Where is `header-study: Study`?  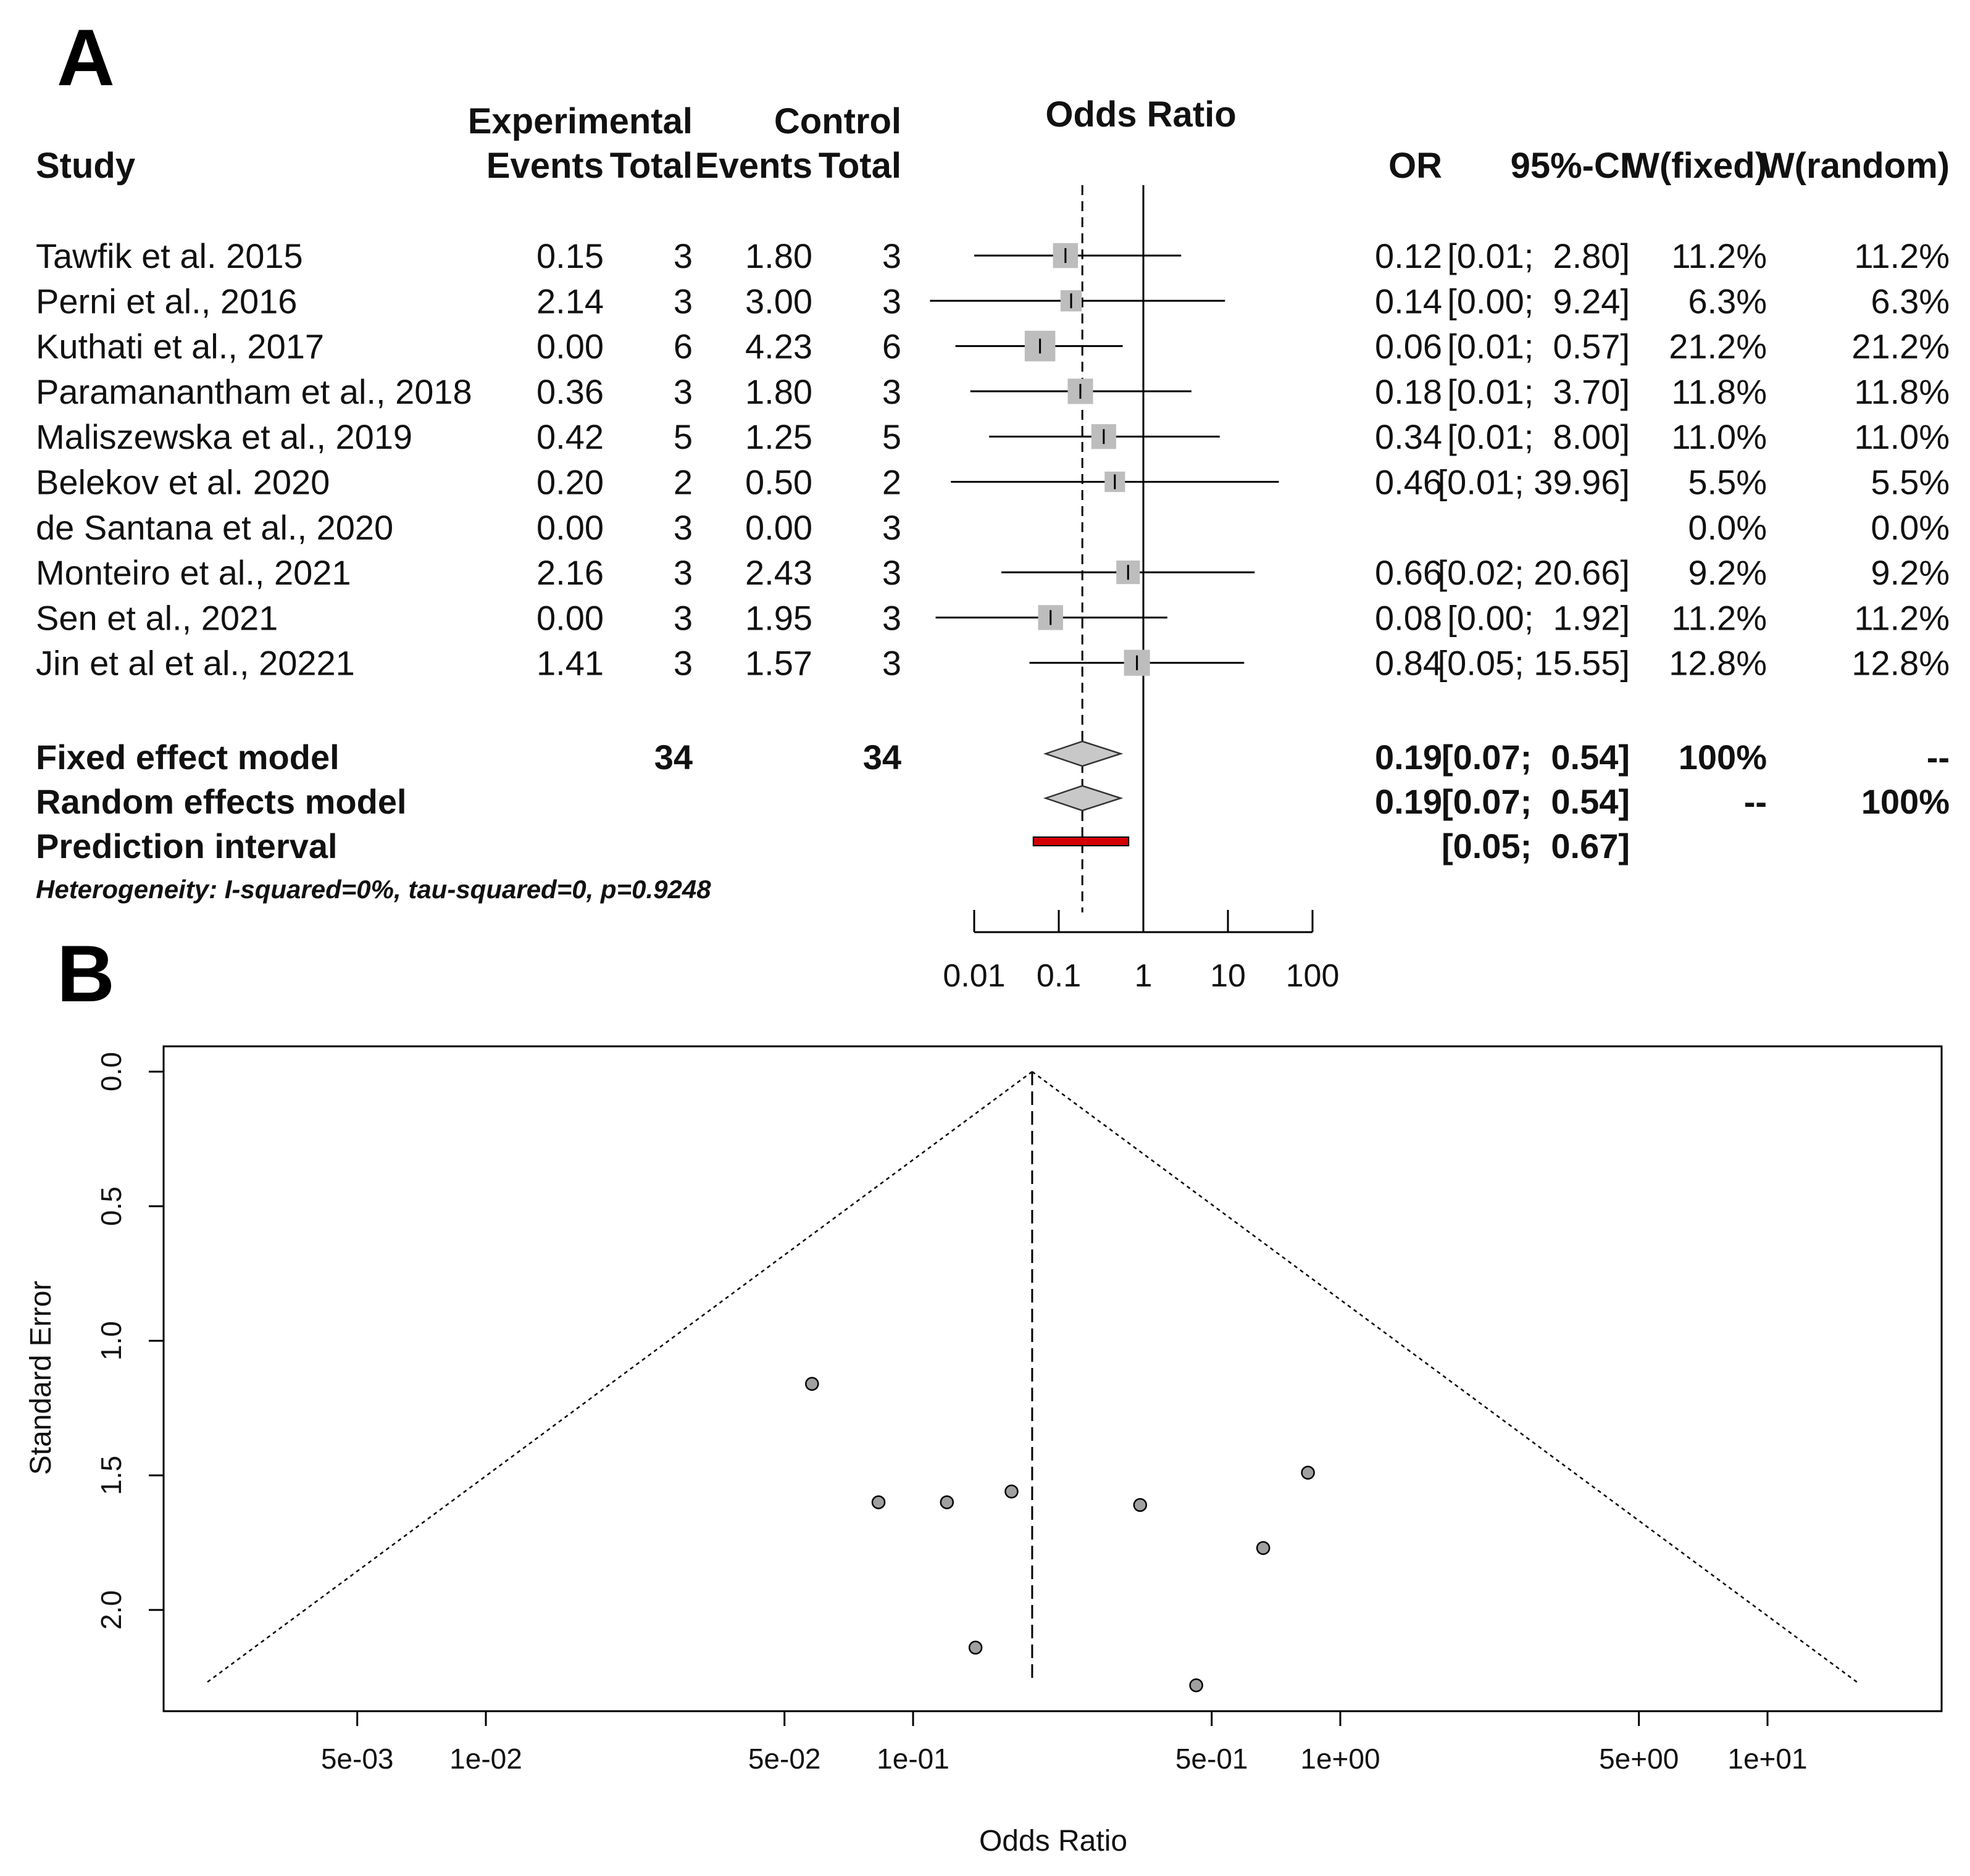
header-study: Study is located at coordinates (85, 166).